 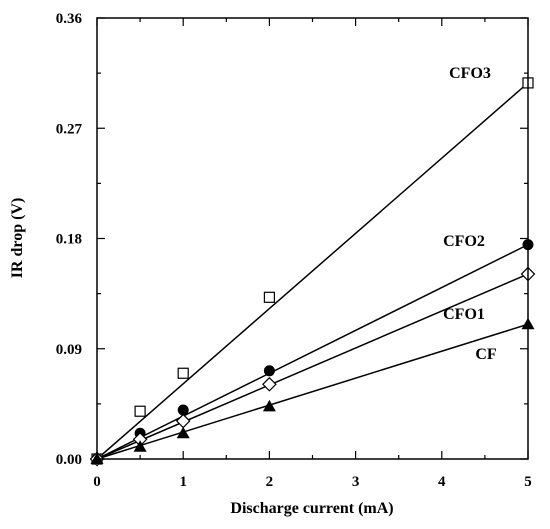 I want to click on x-tick-label: 0, so click(x=97, y=482).